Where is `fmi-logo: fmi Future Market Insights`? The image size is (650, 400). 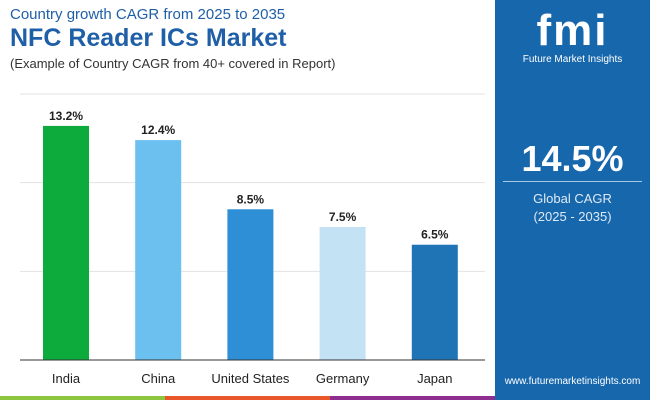
fmi-logo: fmi Future Market Insights is located at coordinates (572, 36).